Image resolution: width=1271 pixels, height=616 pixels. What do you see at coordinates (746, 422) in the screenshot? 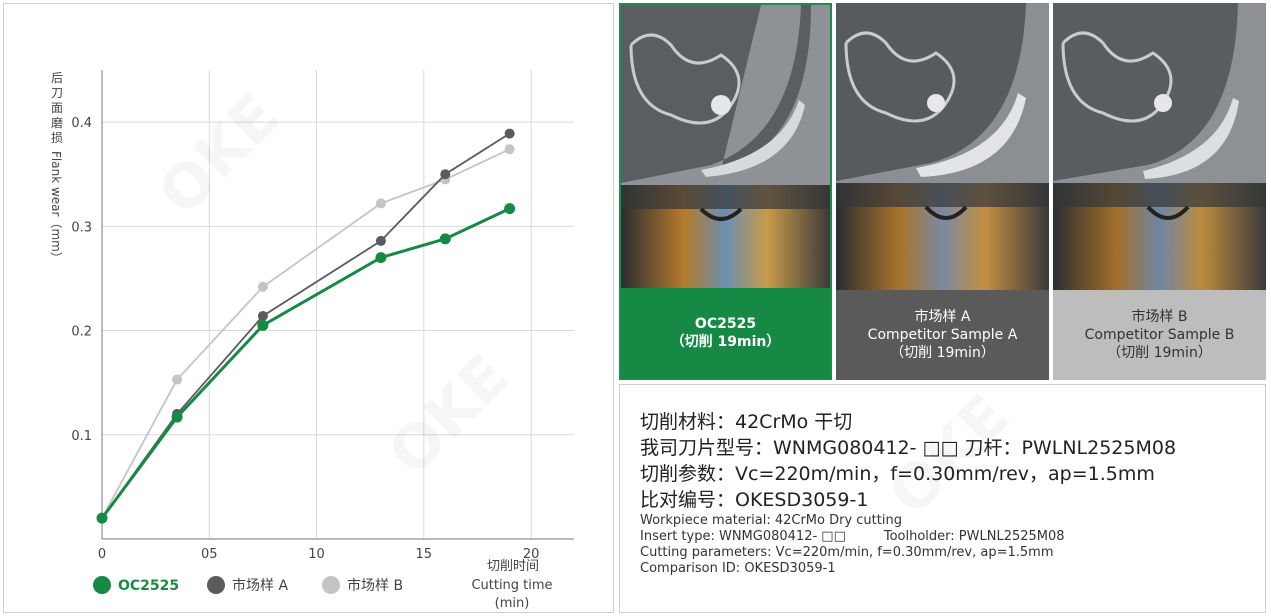
I see `workpiece-material-cn: 切削材料：42CrMo 干切` at bounding box center [746, 422].